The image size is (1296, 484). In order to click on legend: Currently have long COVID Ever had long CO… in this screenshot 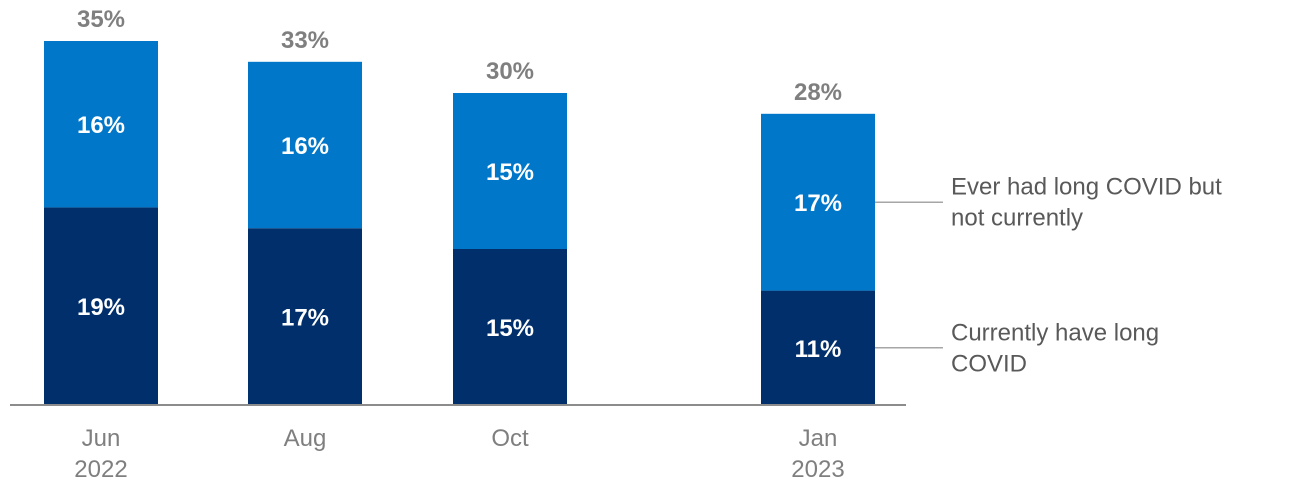, I will do `click(1048, 275)`.